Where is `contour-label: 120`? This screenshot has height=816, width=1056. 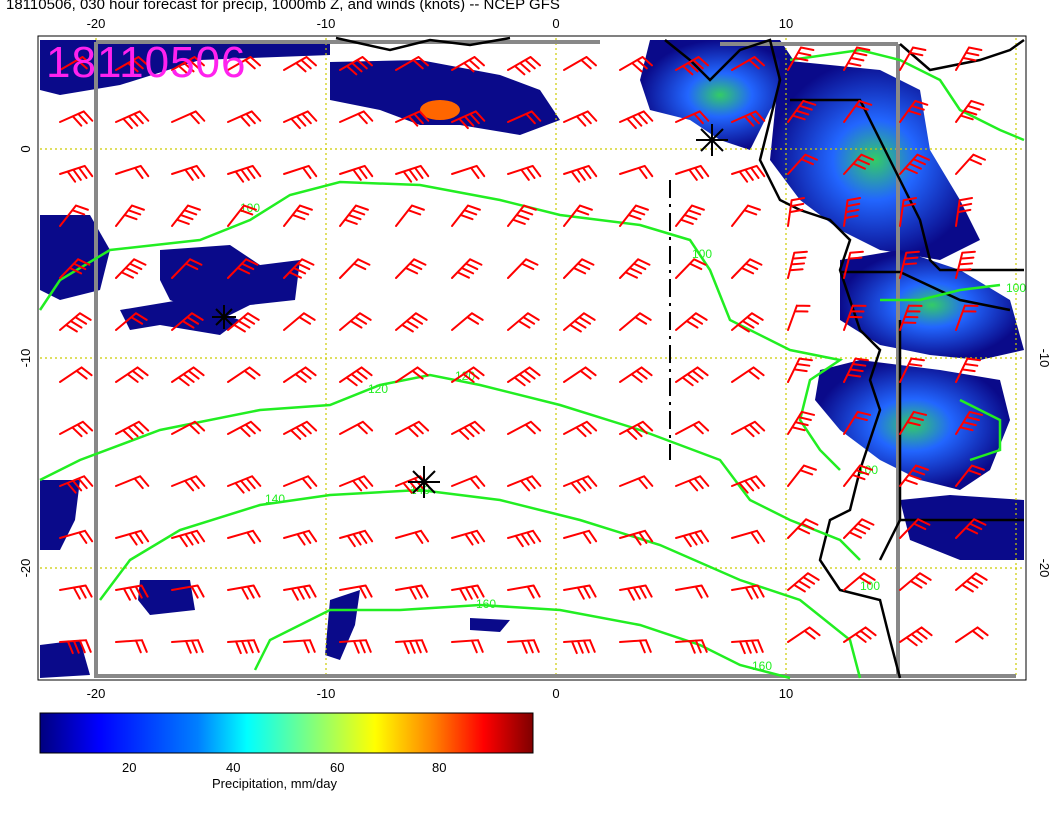
contour-label: 120 is located at coordinates (378, 389).